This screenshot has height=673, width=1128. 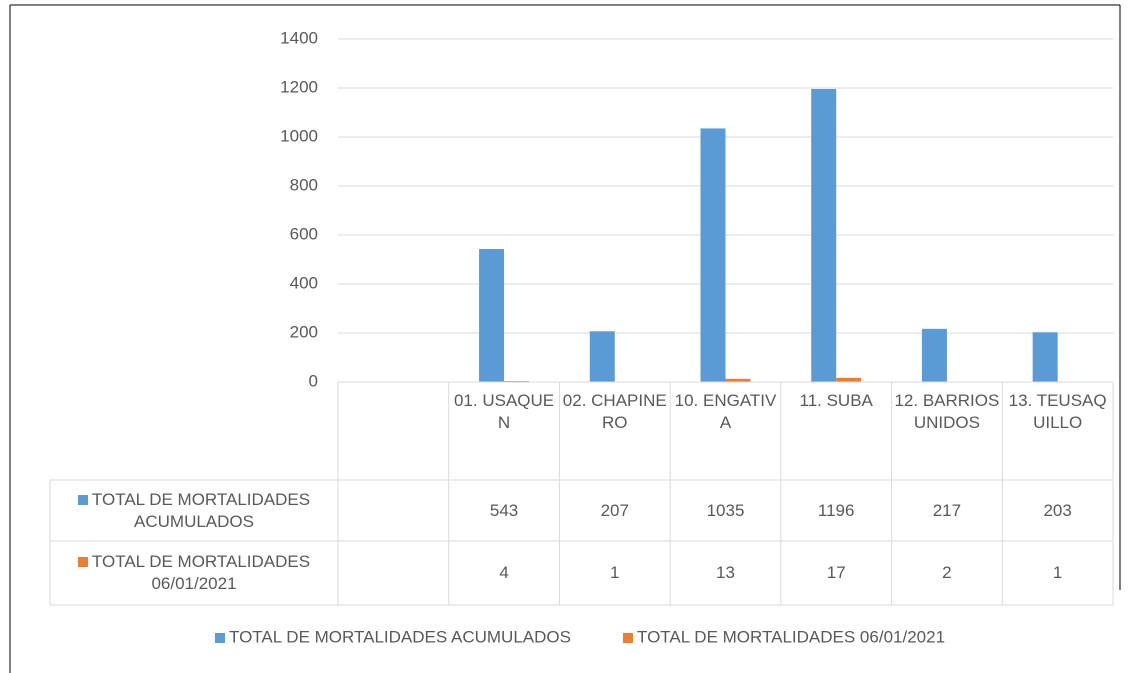 I want to click on row-label-text: TOTAL DE MORTALIDADES ACUMULADOS, so click(x=194, y=511).